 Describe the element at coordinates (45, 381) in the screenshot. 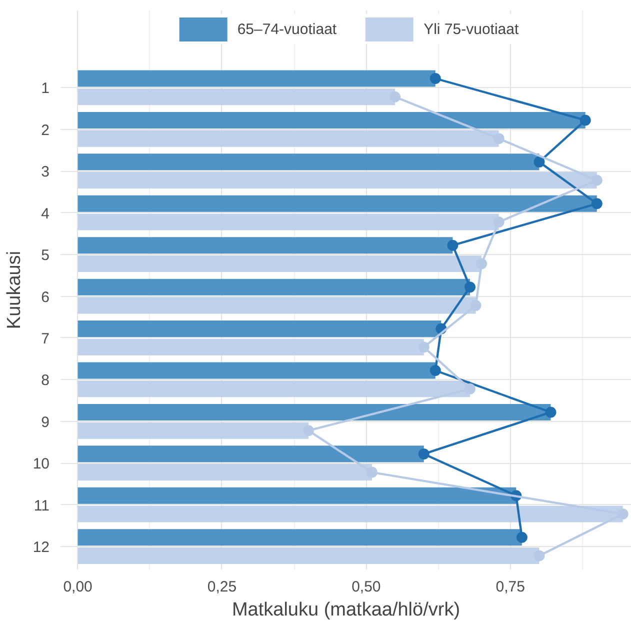

I see `y-tick-label: 8` at that location.